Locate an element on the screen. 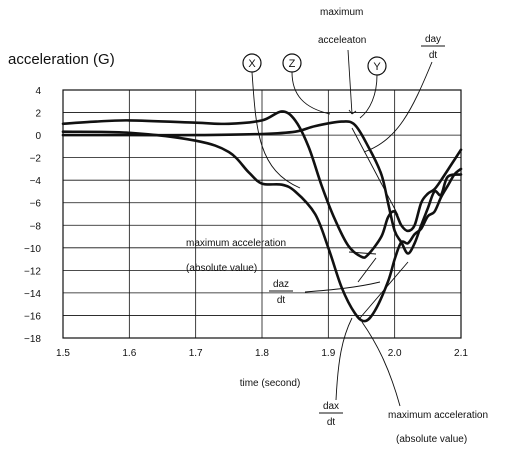  circle-label-z-text: Z is located at coordinates (292, 64).